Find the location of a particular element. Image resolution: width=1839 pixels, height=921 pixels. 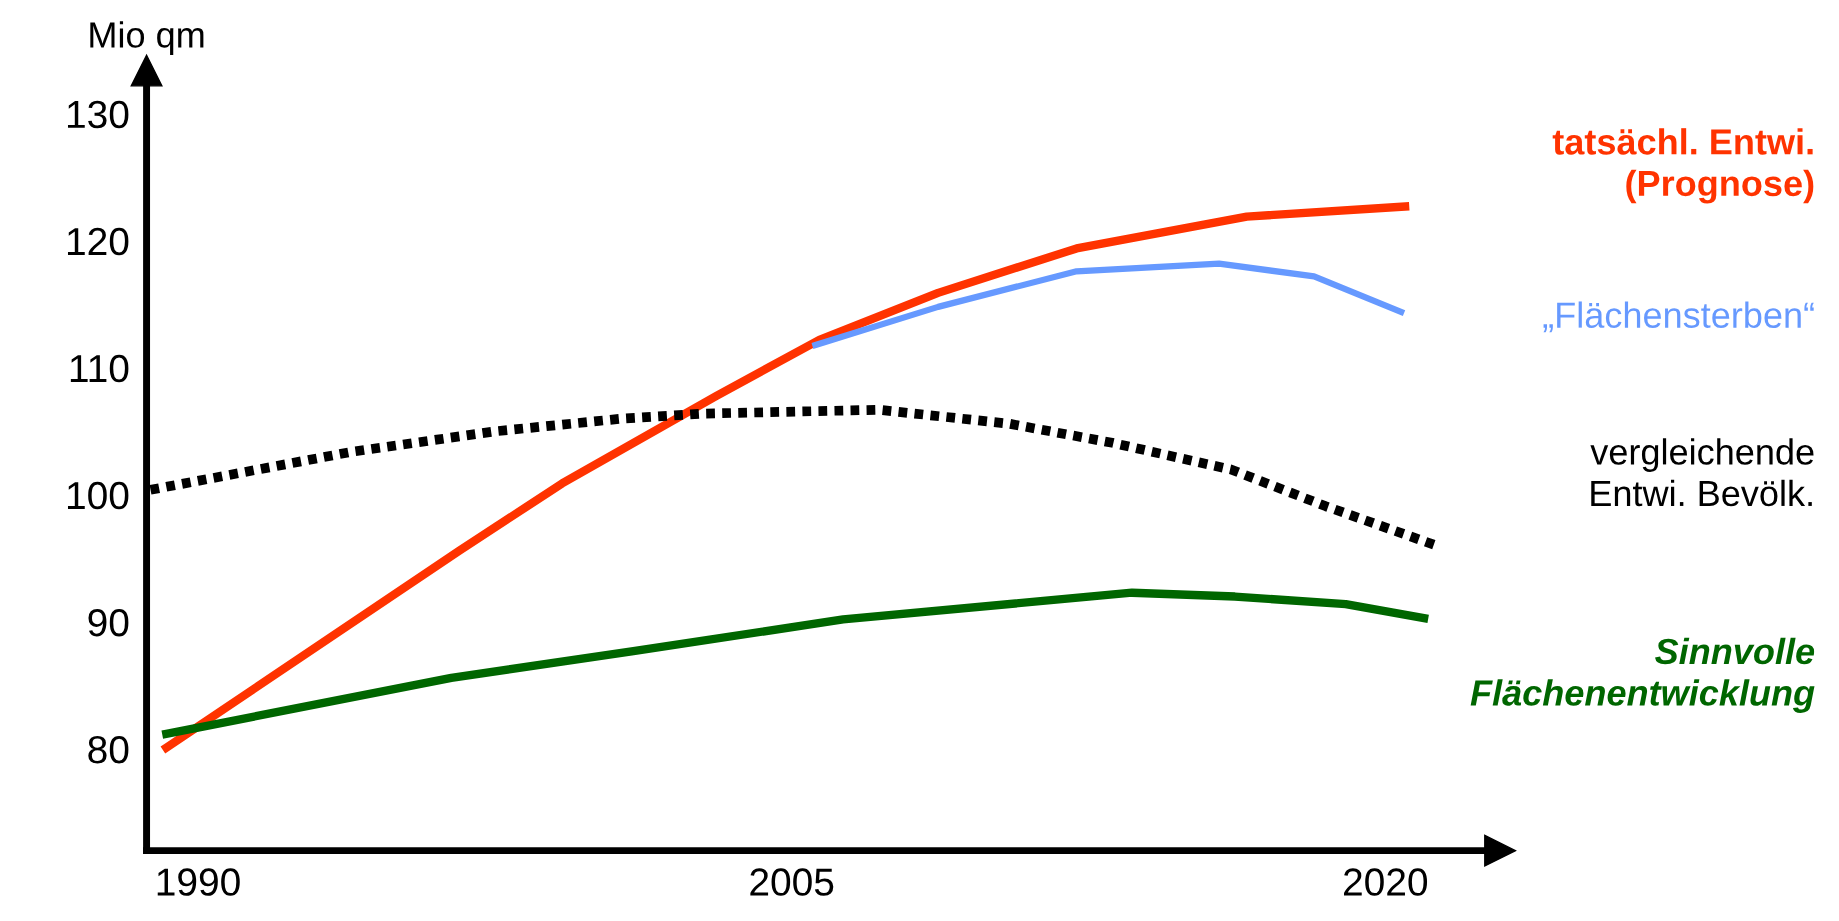

series-label: Sinnvolle Flächenentwicklung is located at coordinates (1642, 675).